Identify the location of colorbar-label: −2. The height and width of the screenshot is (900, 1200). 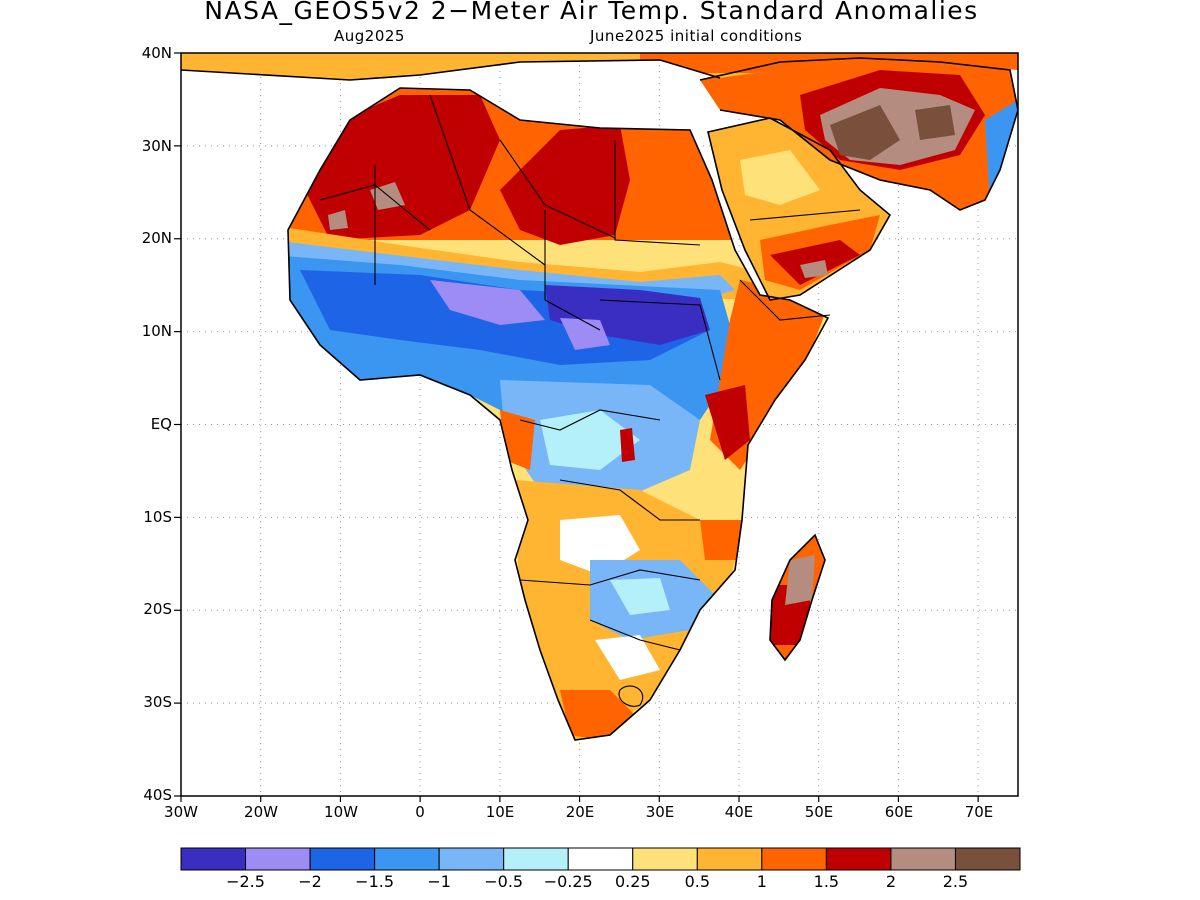
(310, 881).